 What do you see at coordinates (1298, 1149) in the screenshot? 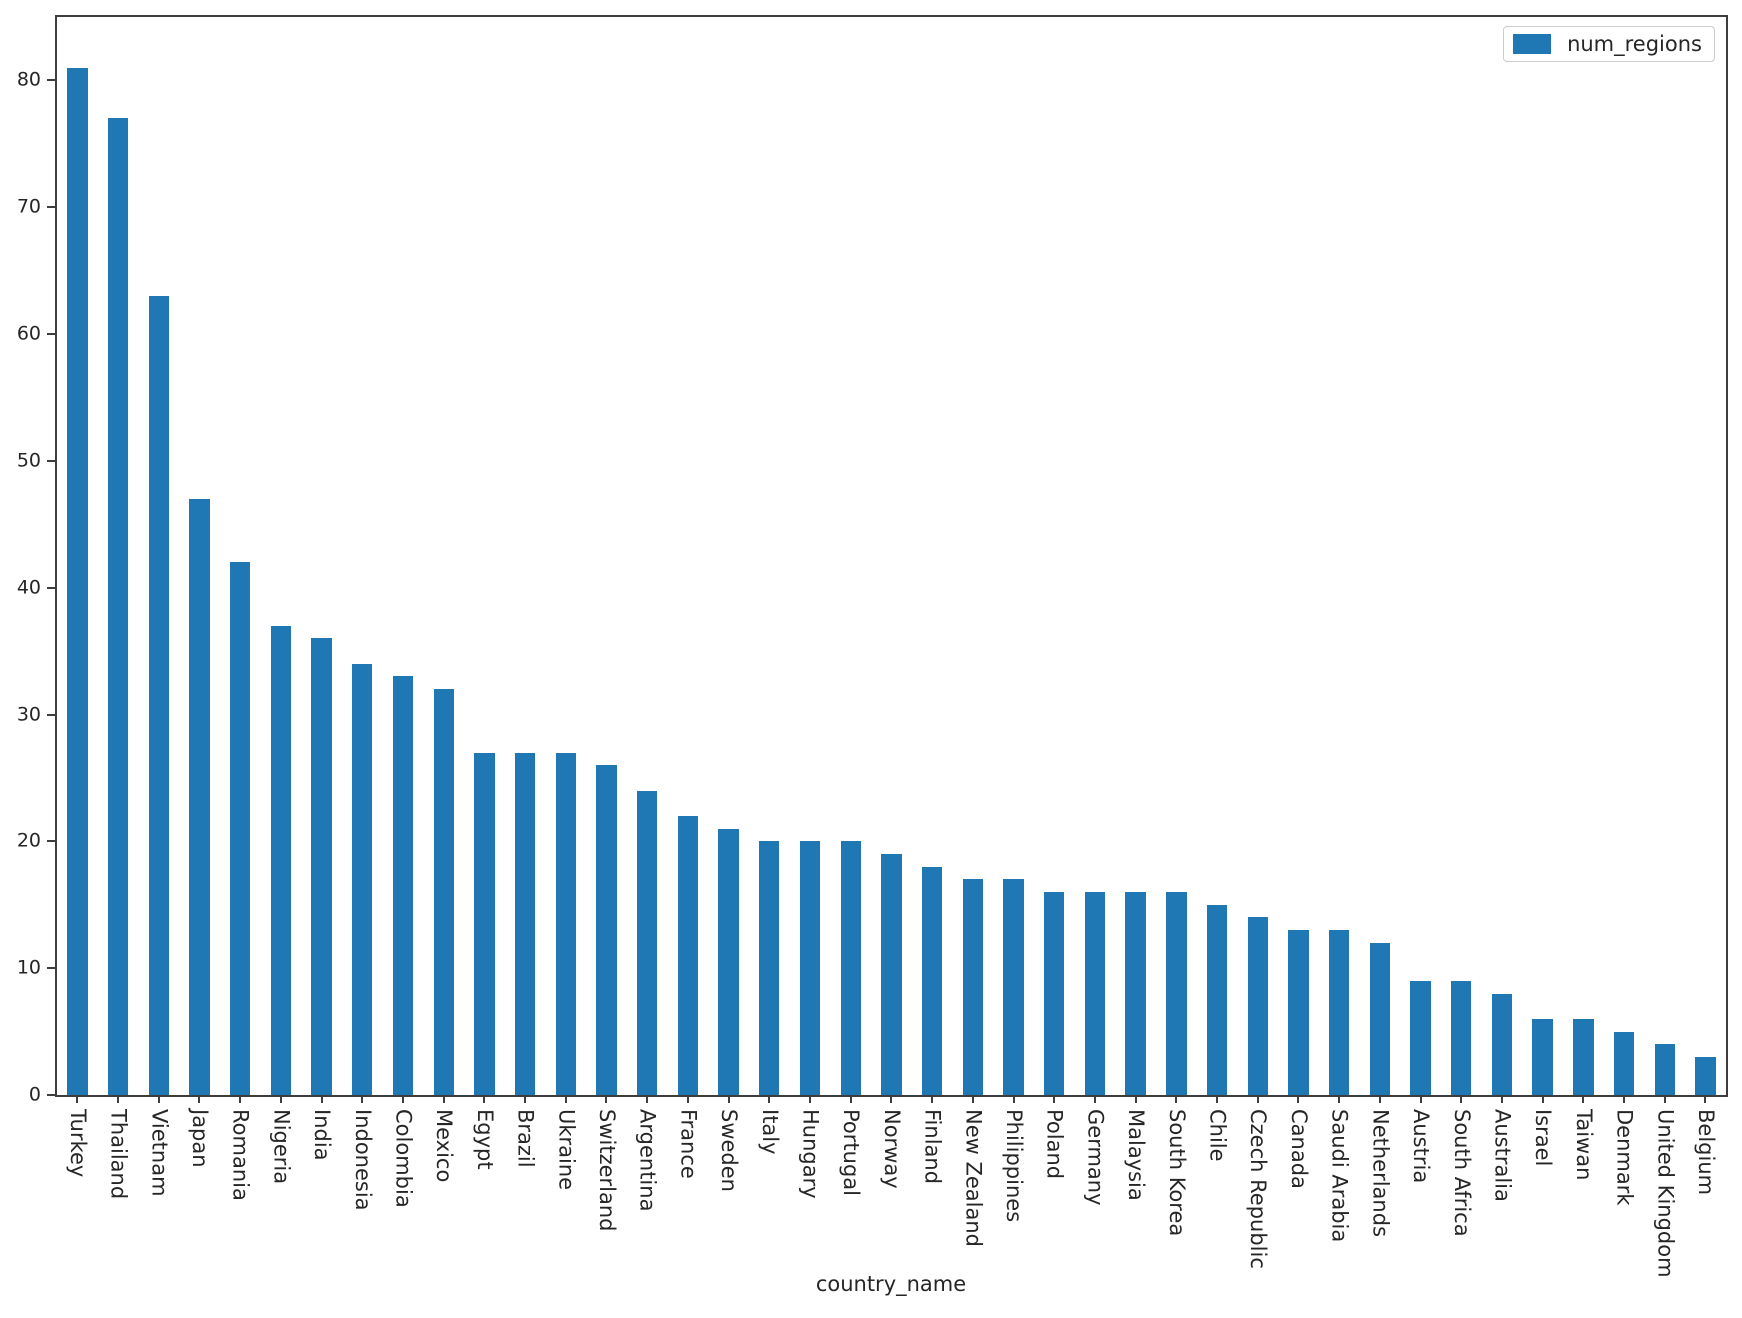
I see `x-label-canada: Canada` at bounding box center [1298, 1149].